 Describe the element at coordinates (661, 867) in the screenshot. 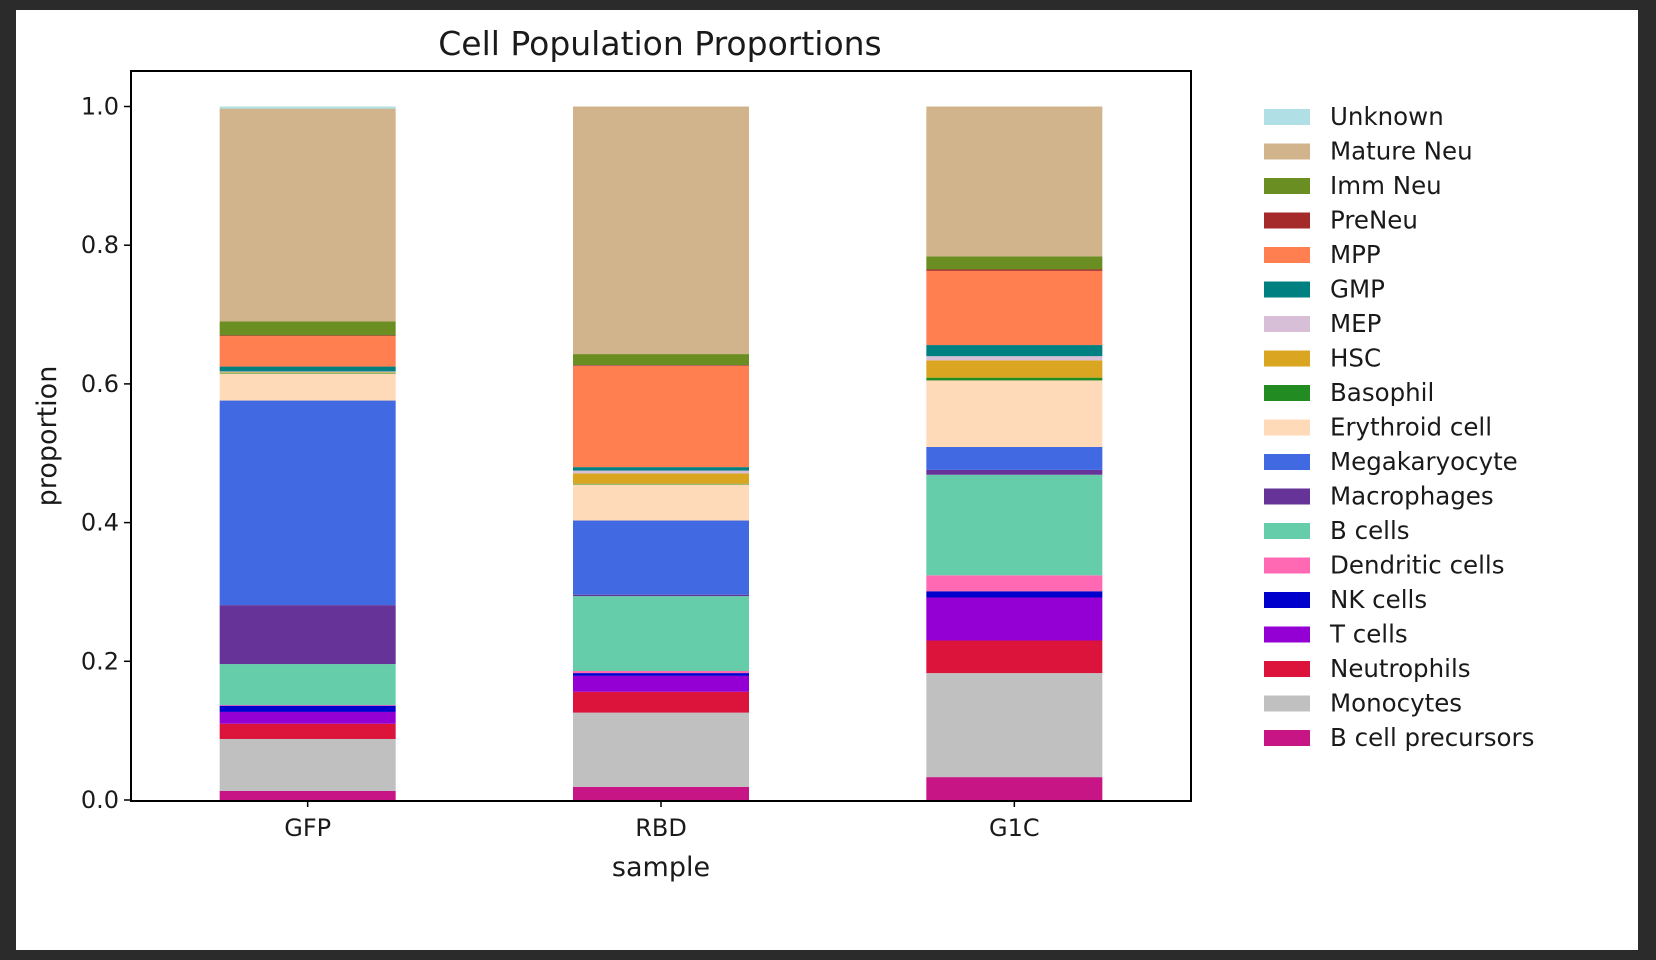

I see `x-axis-label: sample` at that location.